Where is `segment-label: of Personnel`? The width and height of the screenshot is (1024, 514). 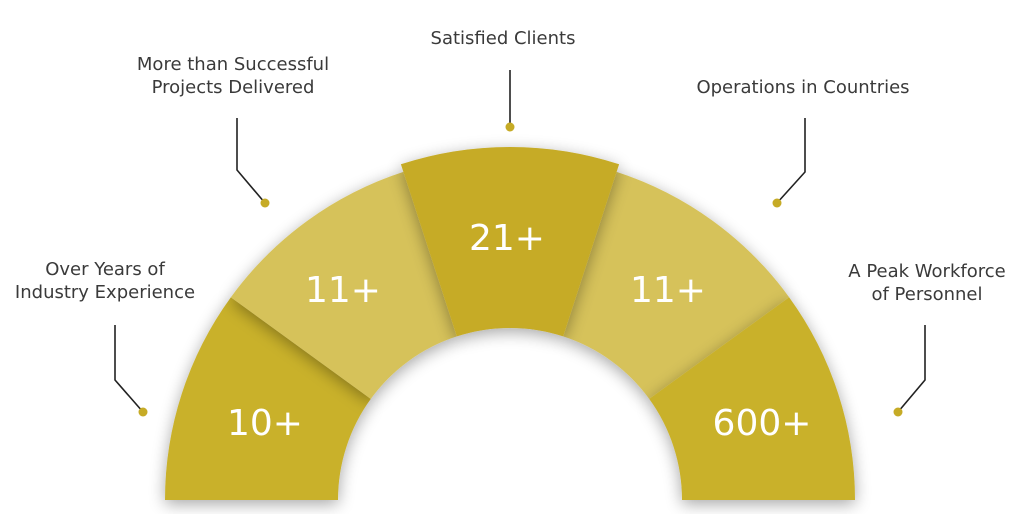
segment-label: of Personnel is located at coordinates (926, 294).